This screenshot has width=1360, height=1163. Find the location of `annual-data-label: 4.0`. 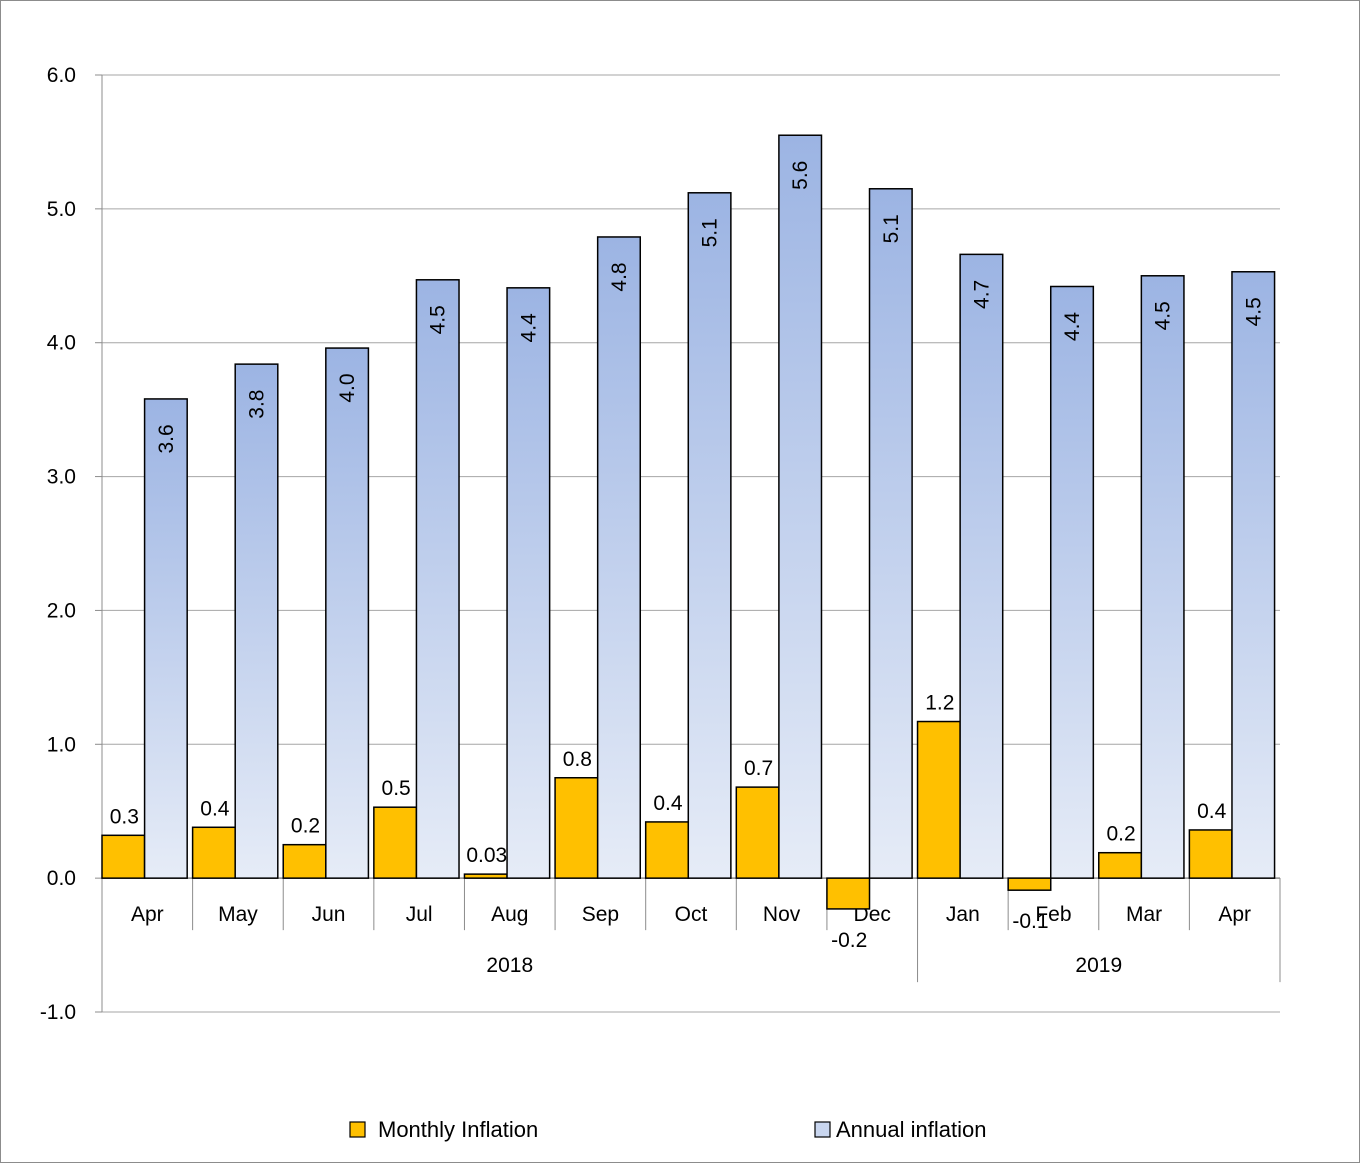

annual-data-label: 4.0 is located at coordinates (347, 387).